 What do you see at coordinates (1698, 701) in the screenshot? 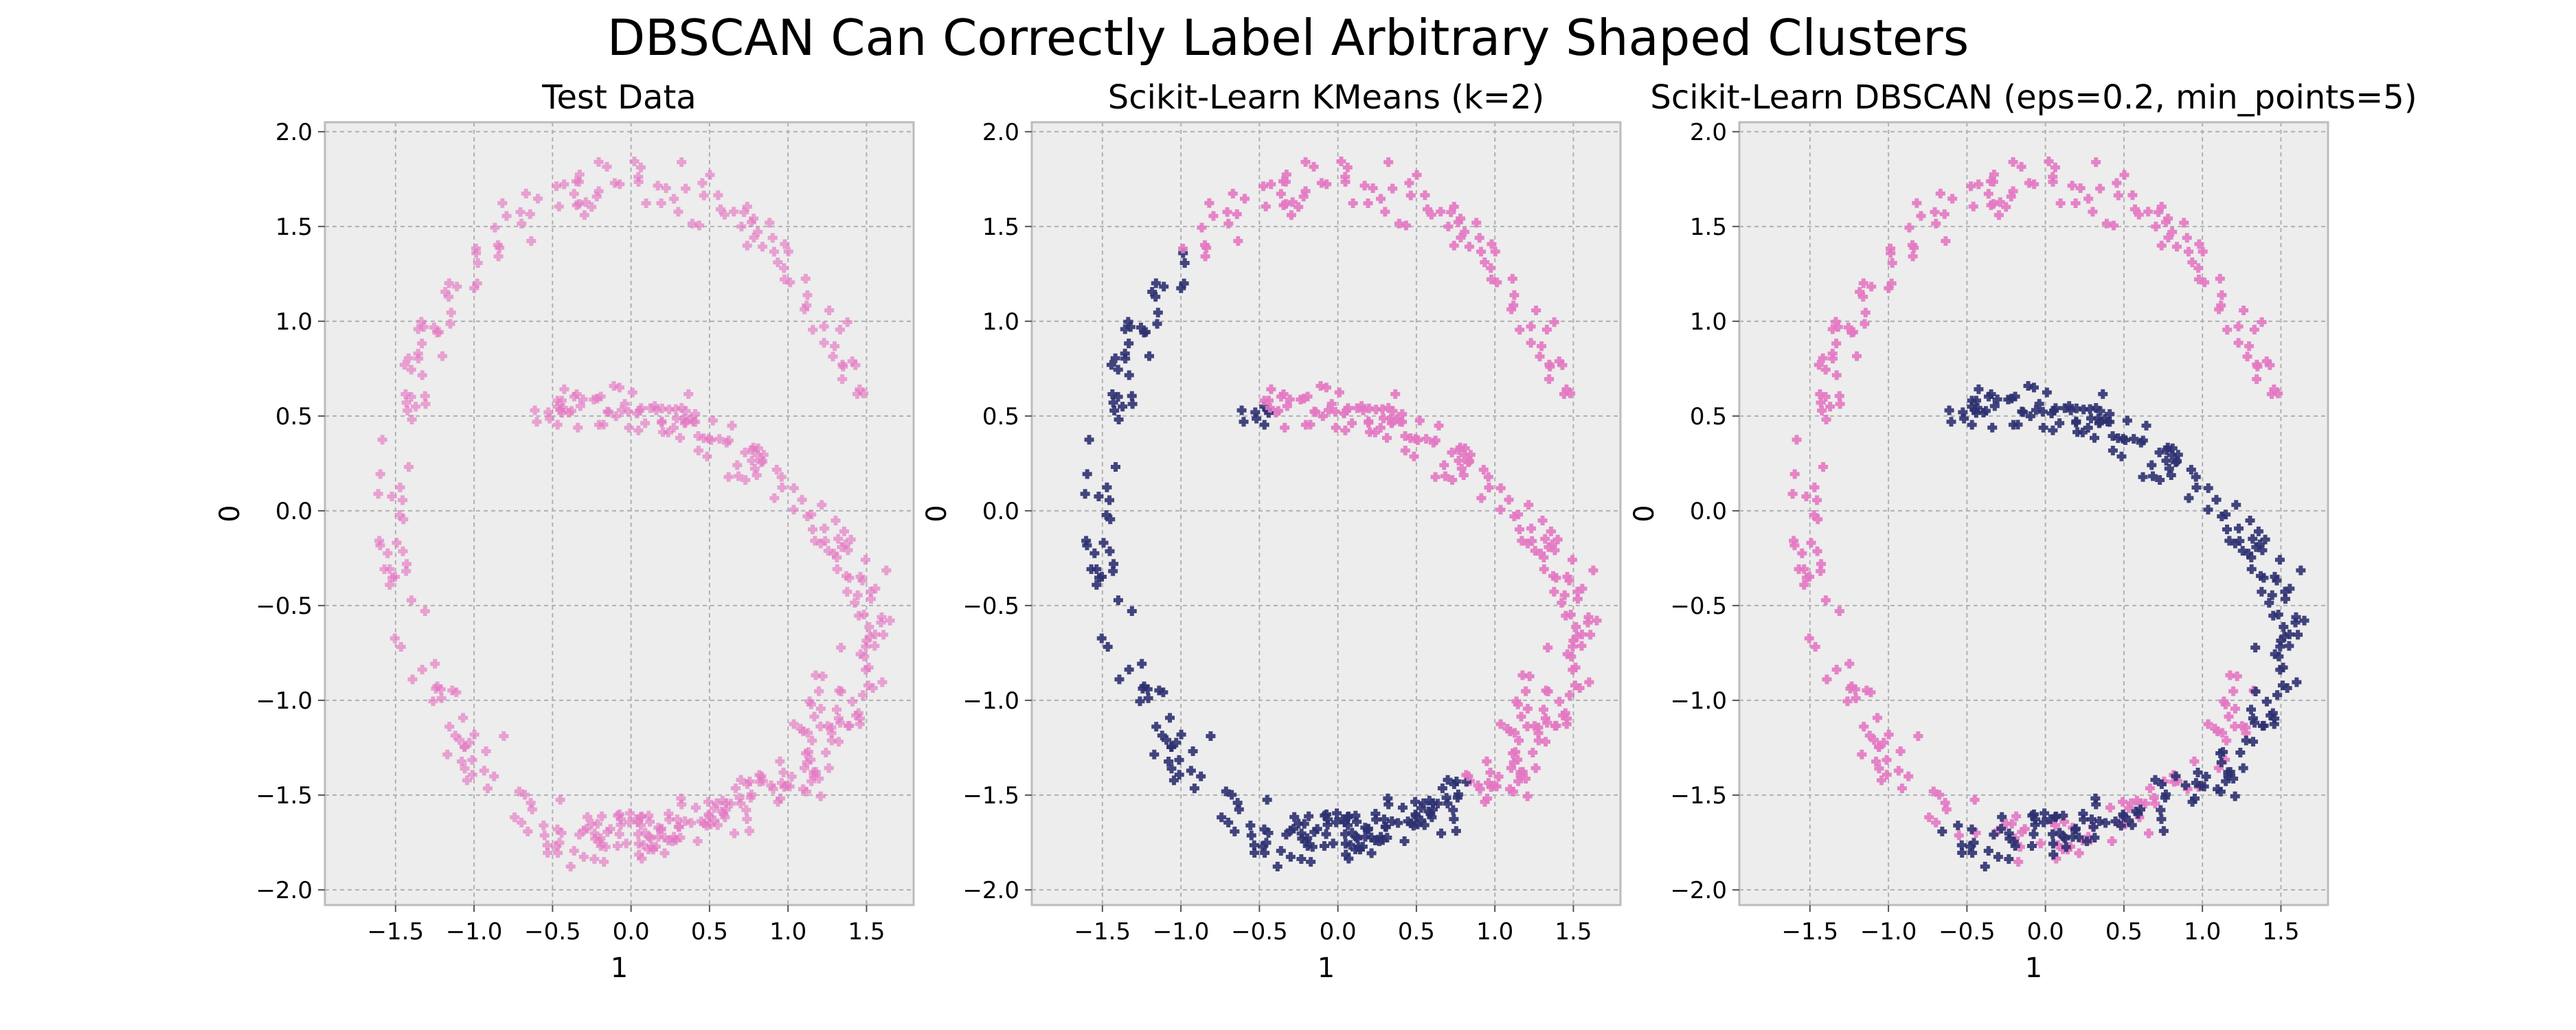
I see `y-tick-label: −1.0` at bounding box center [1698, 701].